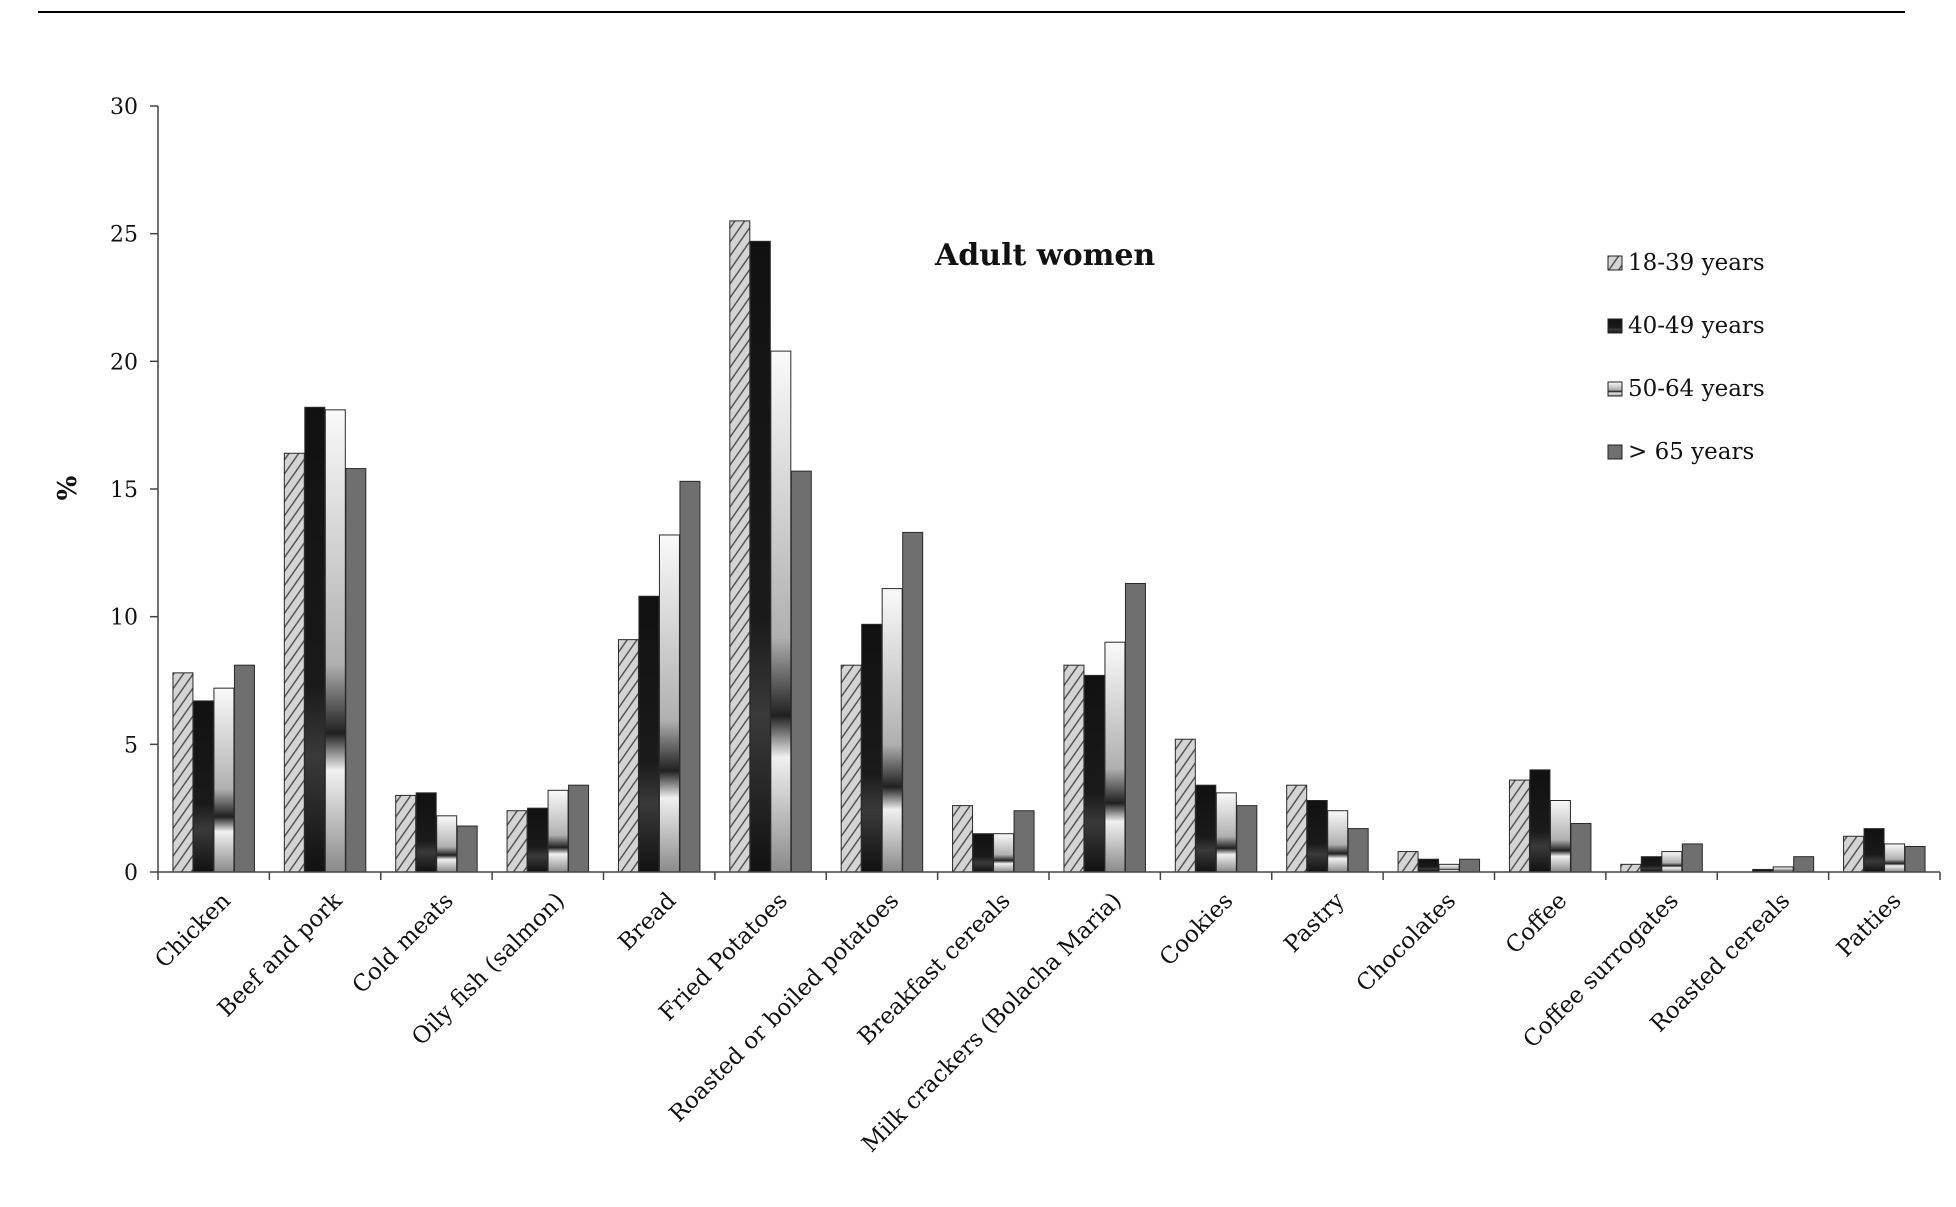  What do you see at coordinates (131, 873) in the screenshot?
I see `y-tick-label: 0` at bounding box center [131, 873].